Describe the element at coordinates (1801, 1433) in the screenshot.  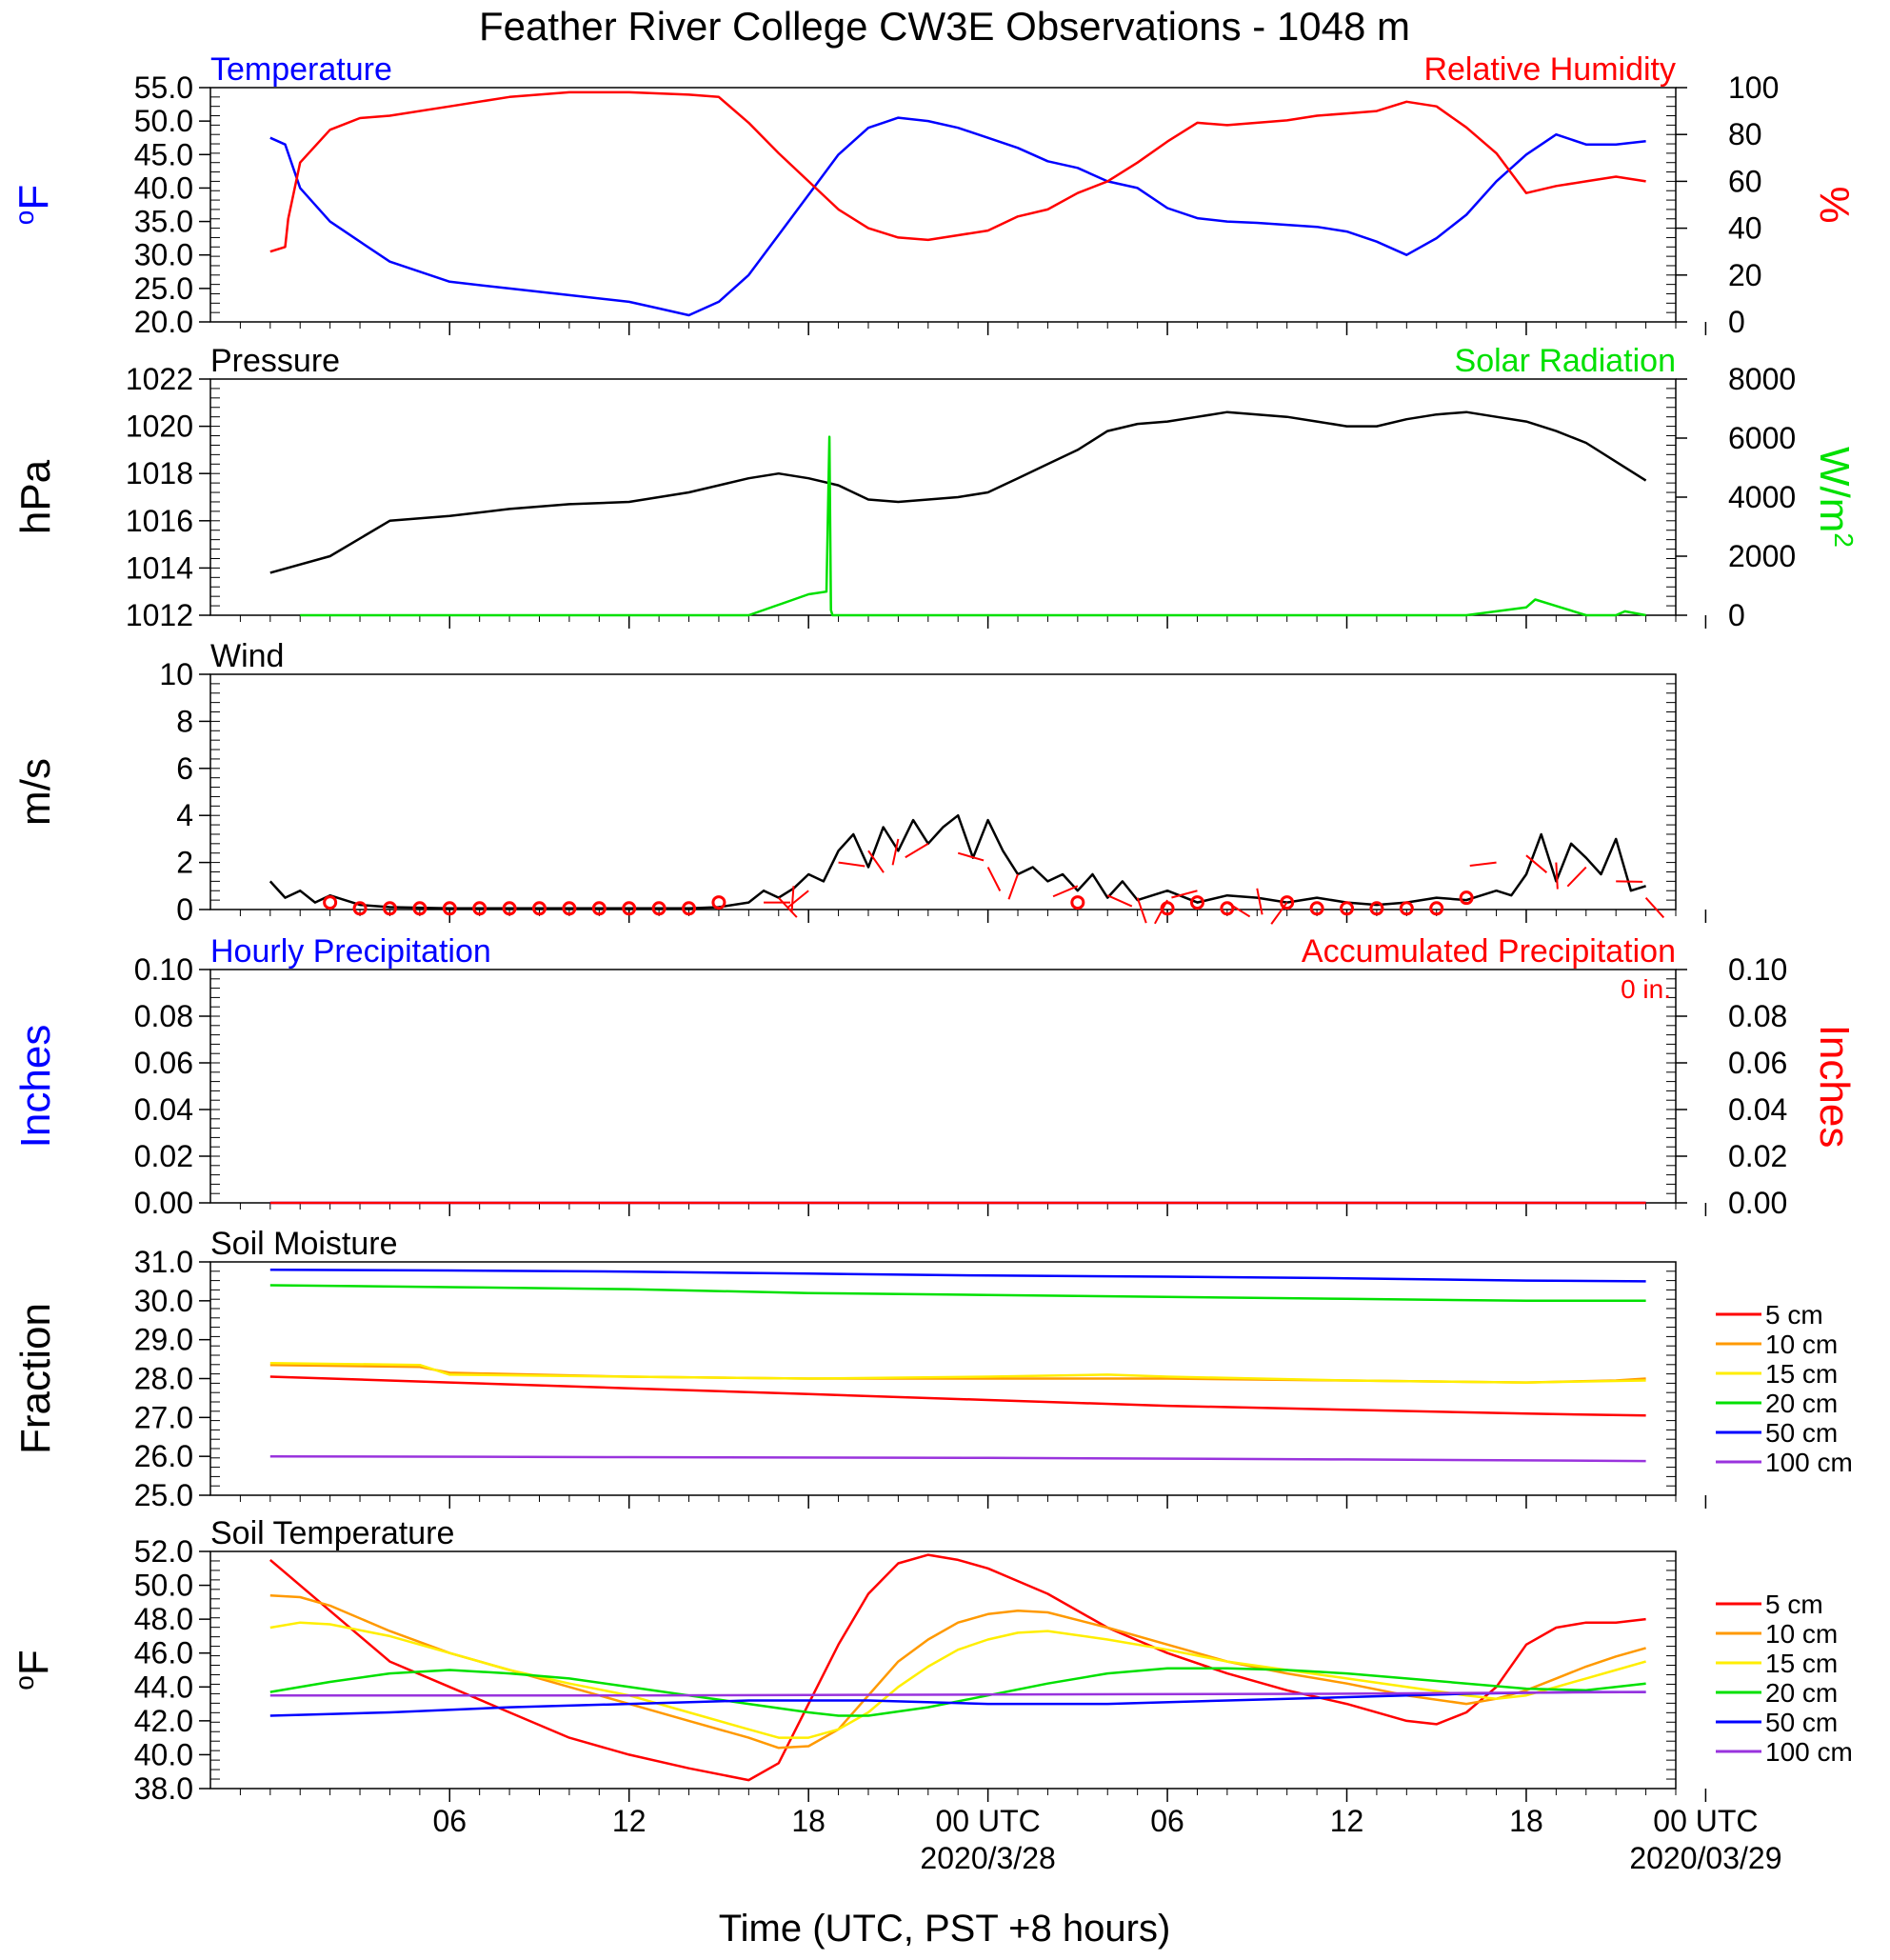
I see `legend-label: 50 cm` at that location.